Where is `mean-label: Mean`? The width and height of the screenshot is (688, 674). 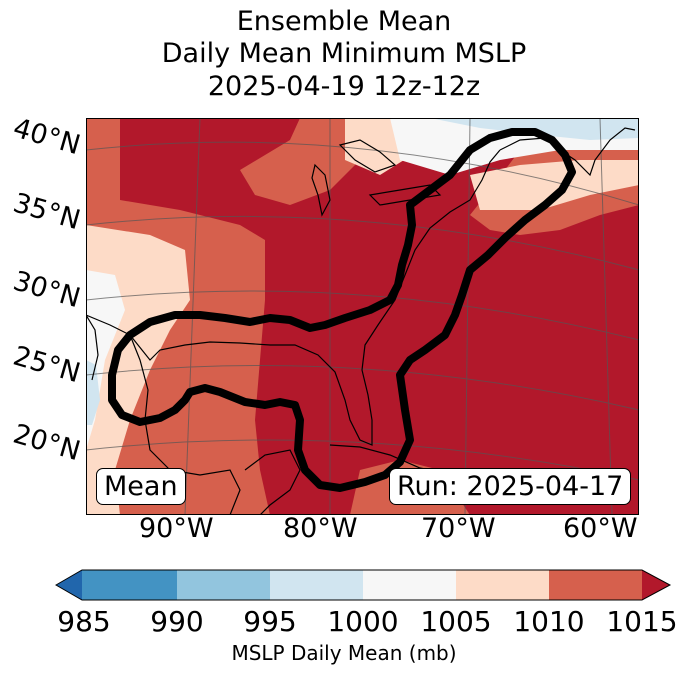
mean-label: Mean is located at coordinates (141, 486).